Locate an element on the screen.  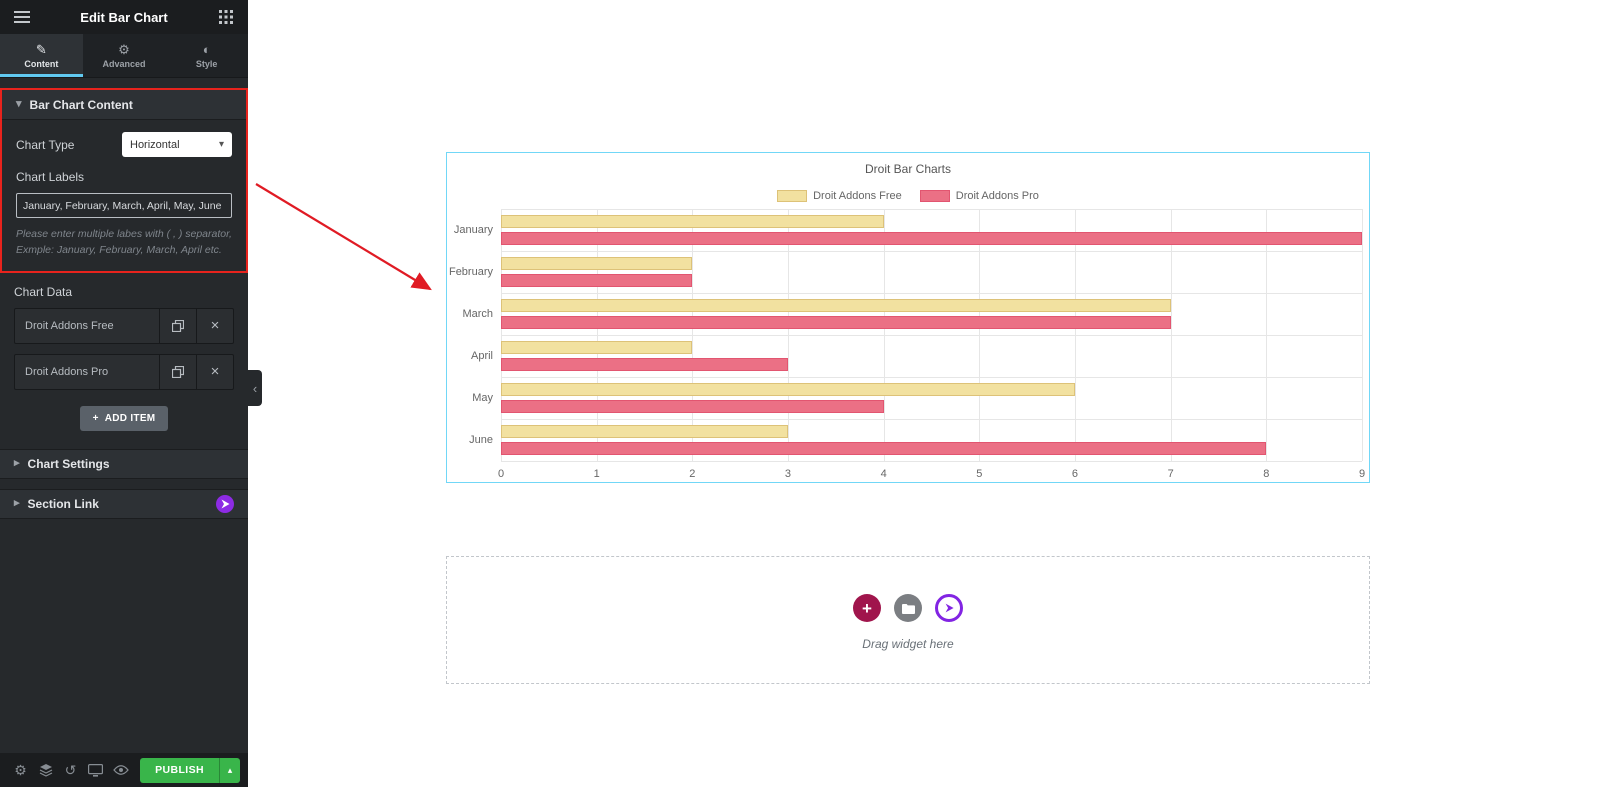
drop-hint-text: Drag widget here is located at coordinates (908, 644).